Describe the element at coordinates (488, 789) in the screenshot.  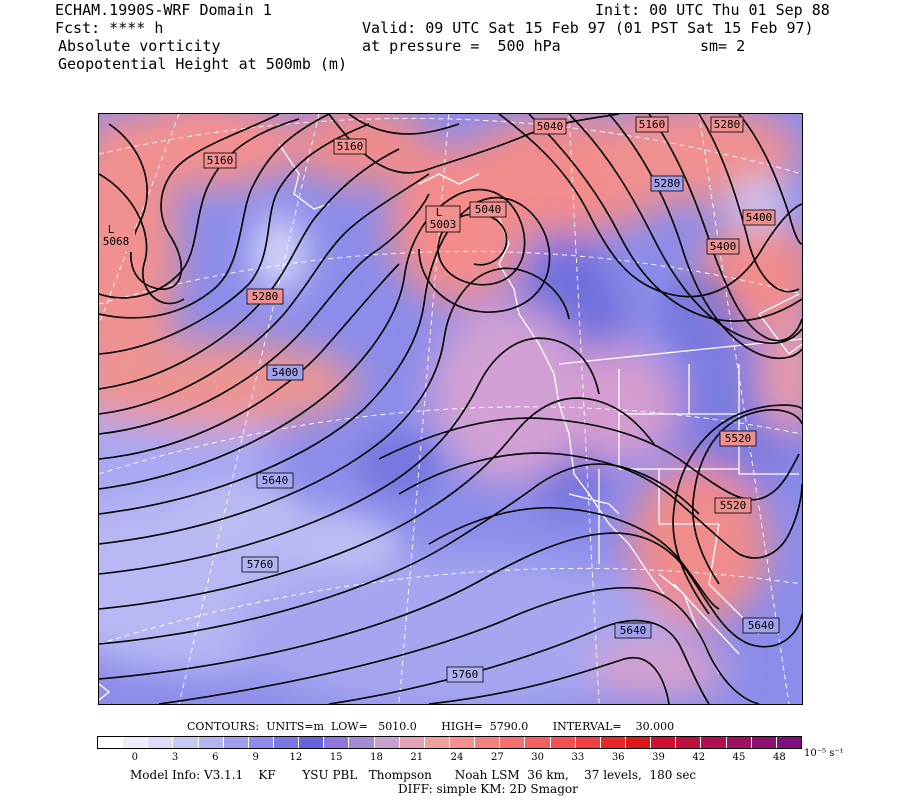
I see `diff-info: DIFF: simple KM: 2D Smagor` at that location.